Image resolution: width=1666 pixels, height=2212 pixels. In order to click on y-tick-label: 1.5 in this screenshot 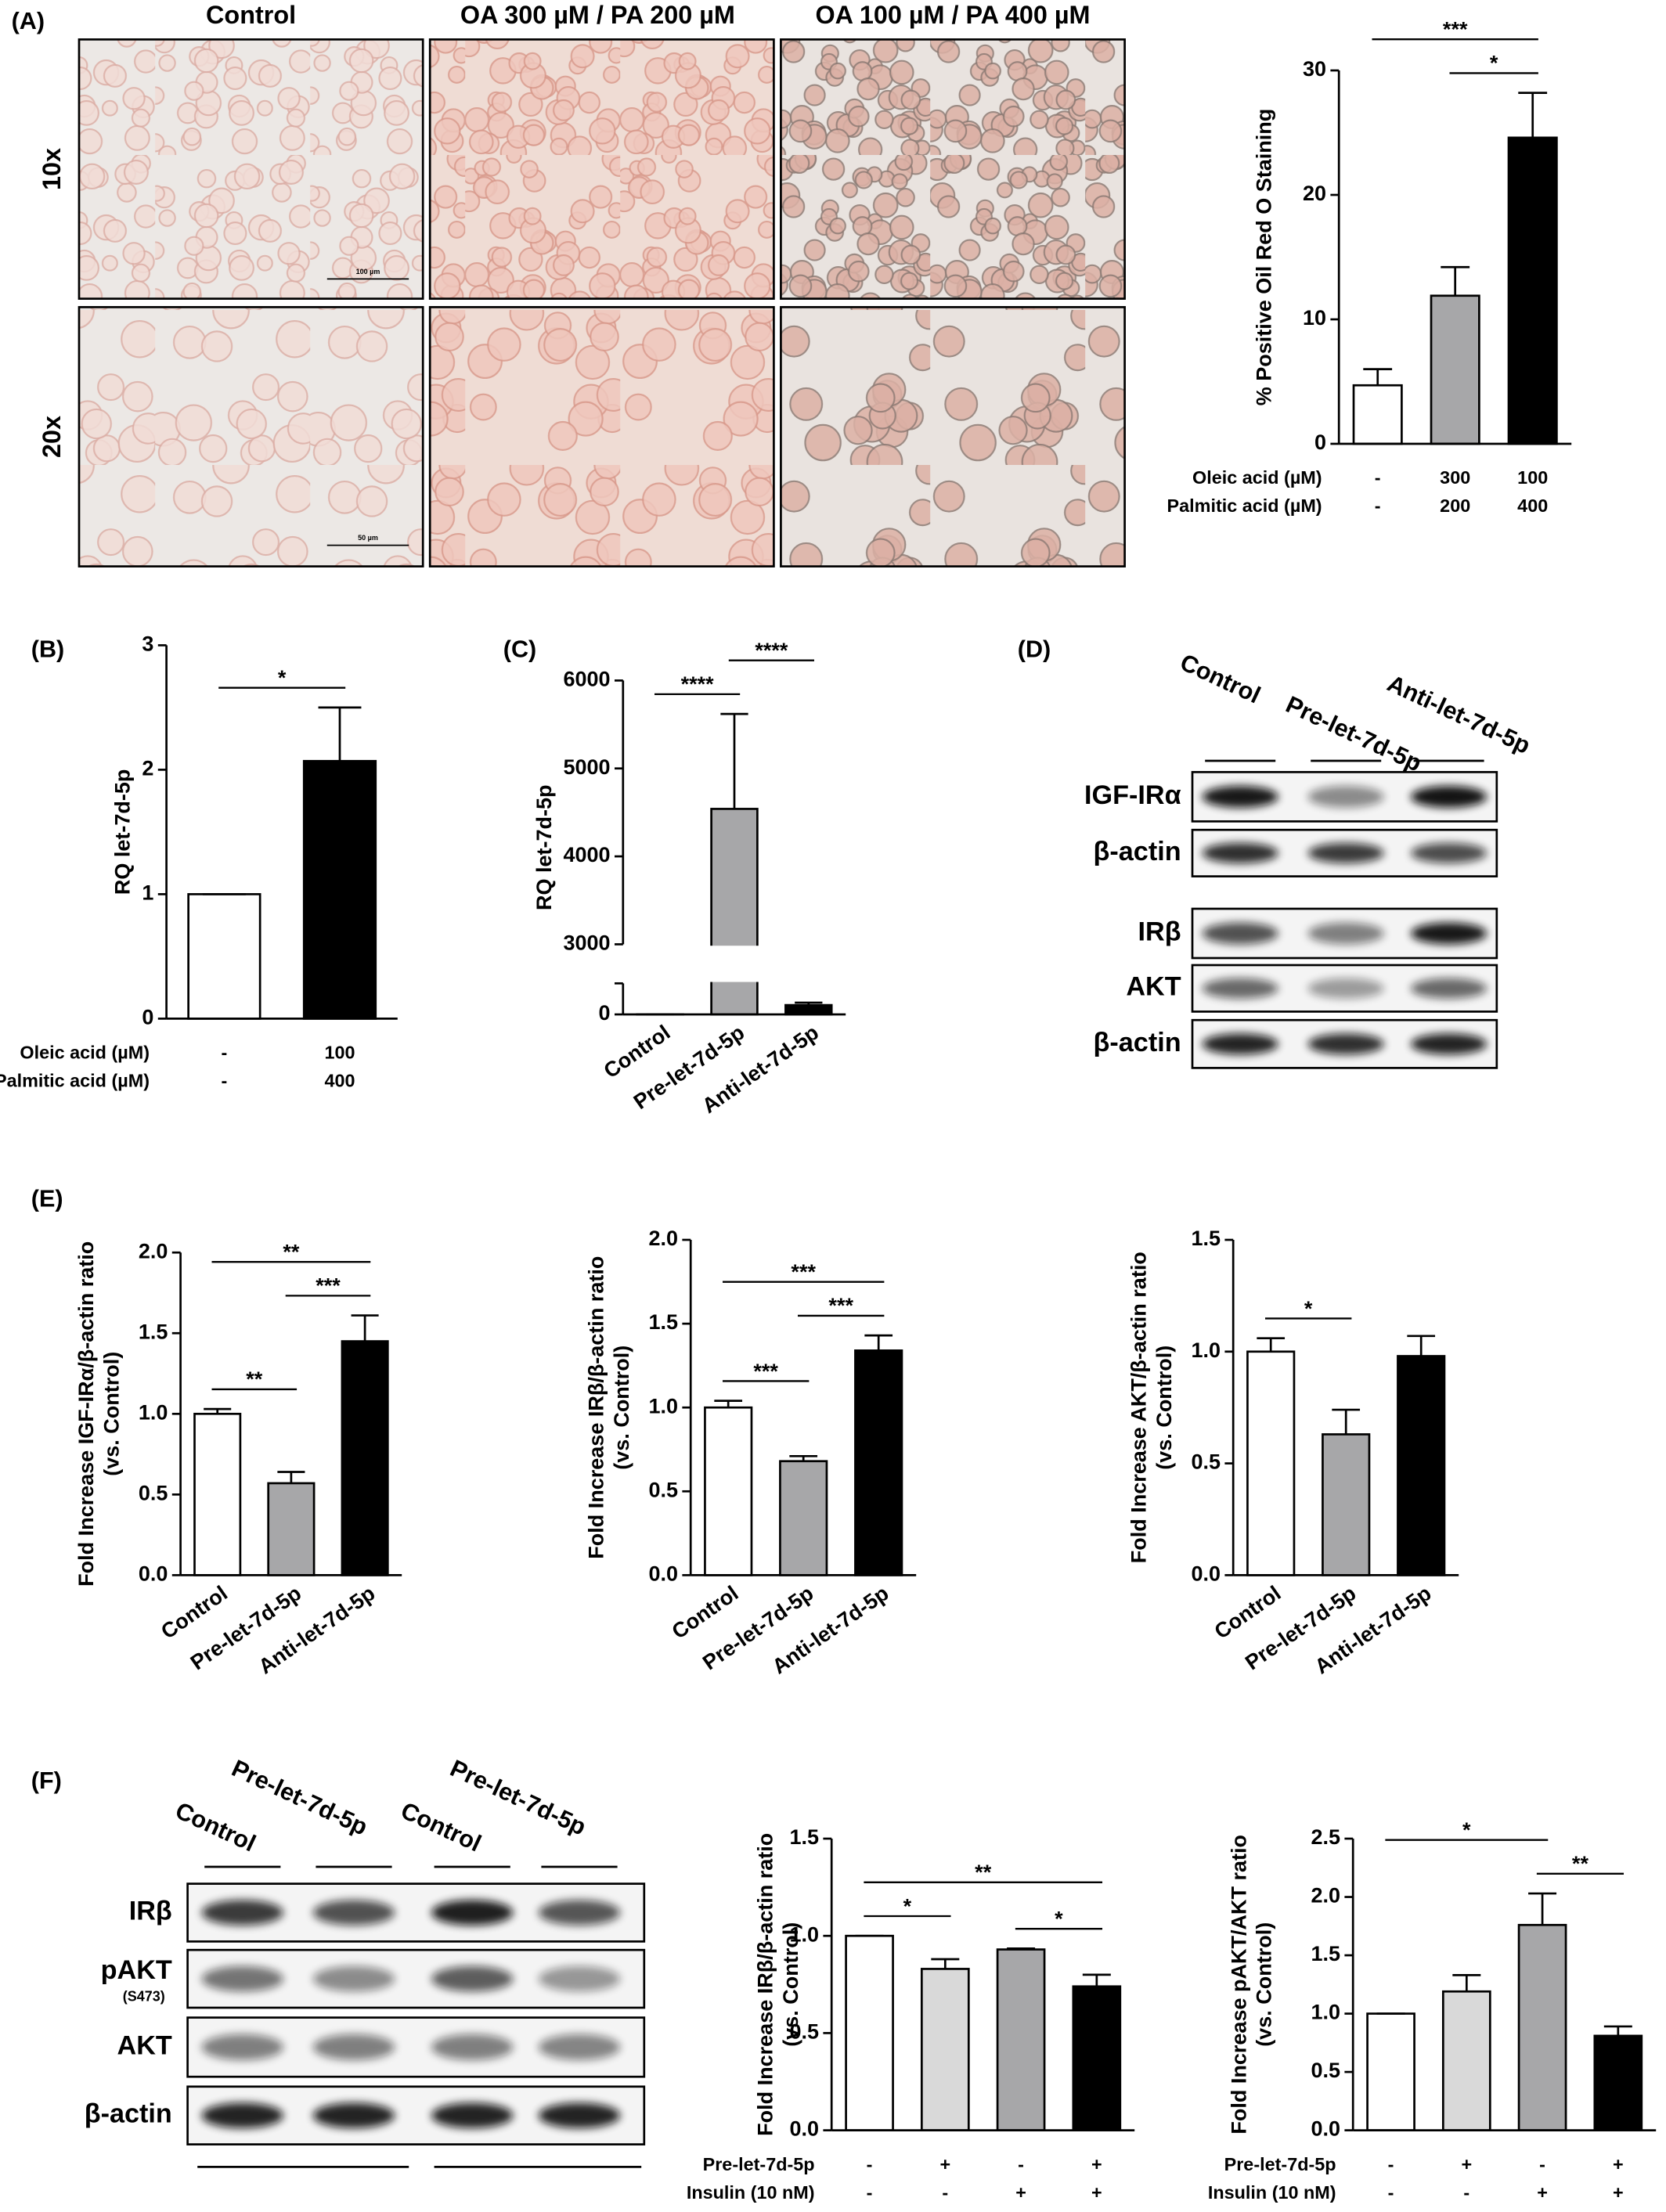, I will do `click(1206, 1238)`.